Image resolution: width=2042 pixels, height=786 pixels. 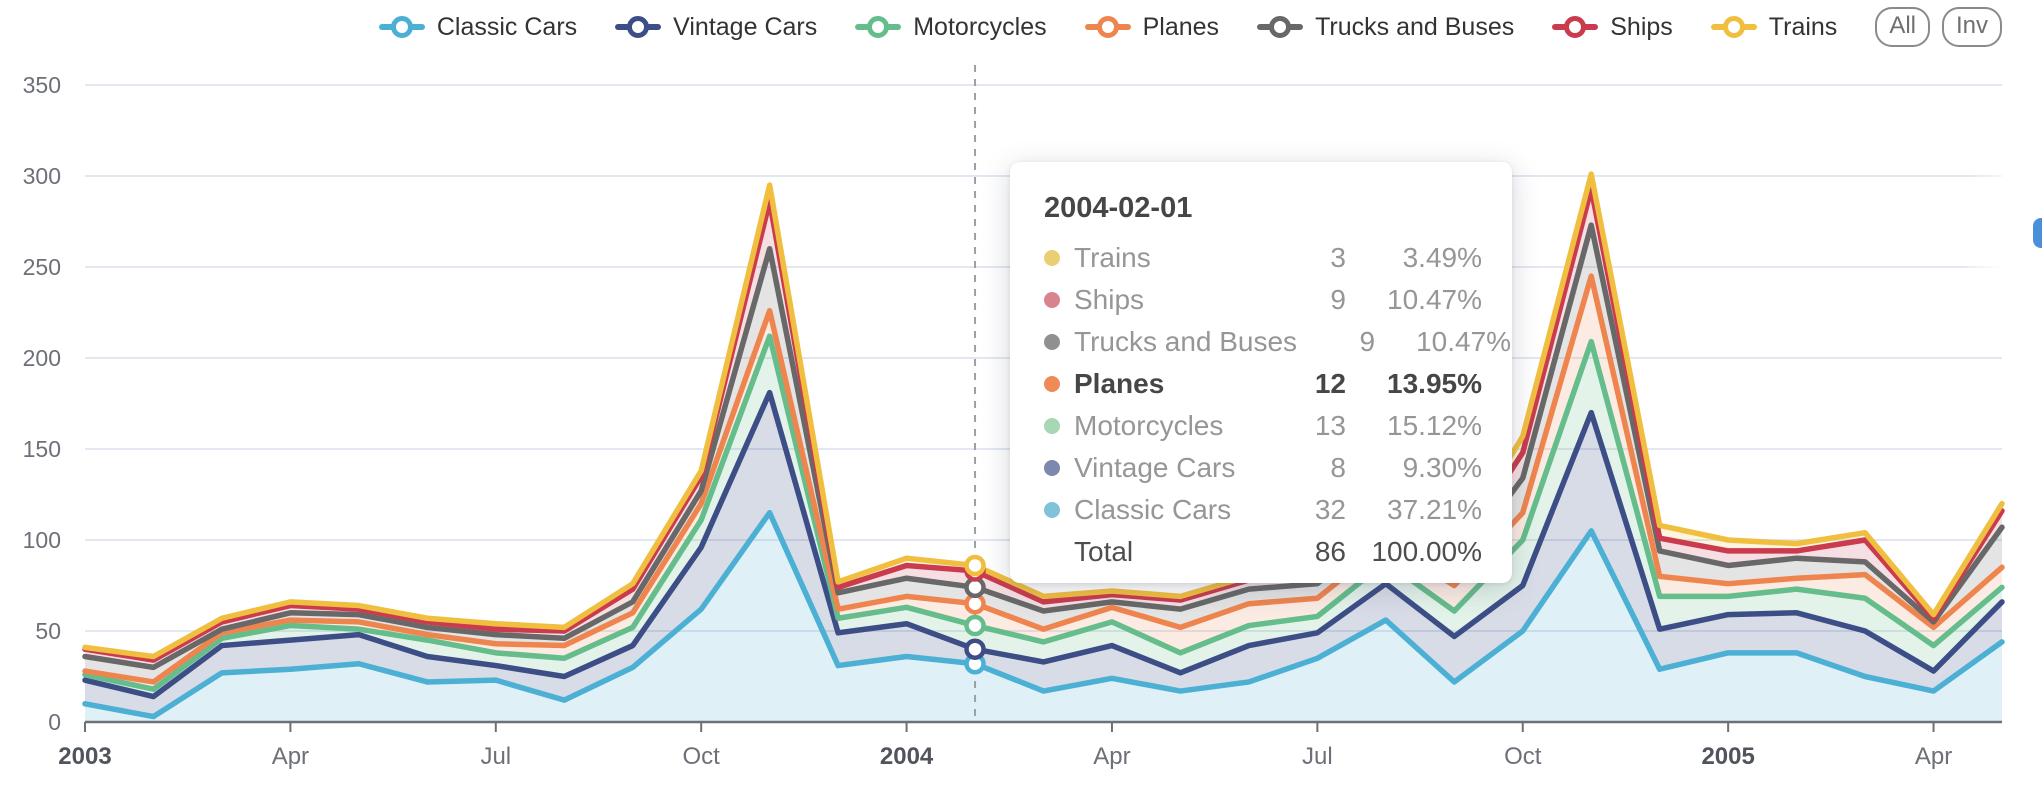 I want to click on legend-item-ships: Ships, so click(x=1612, y=27).